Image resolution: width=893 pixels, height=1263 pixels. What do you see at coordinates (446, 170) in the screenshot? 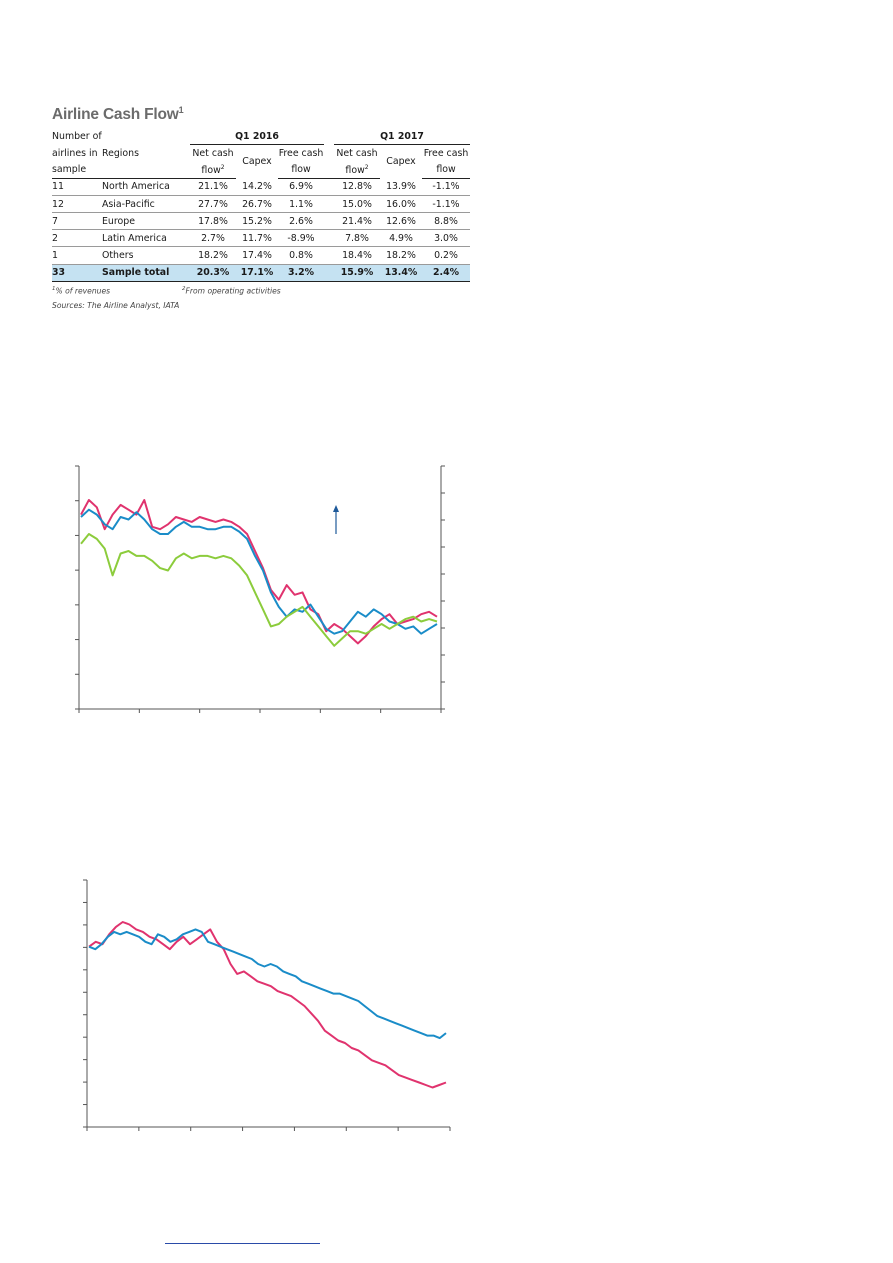
I see `head-fcf-flow-2017: flow` at bounding box center [446, 170].